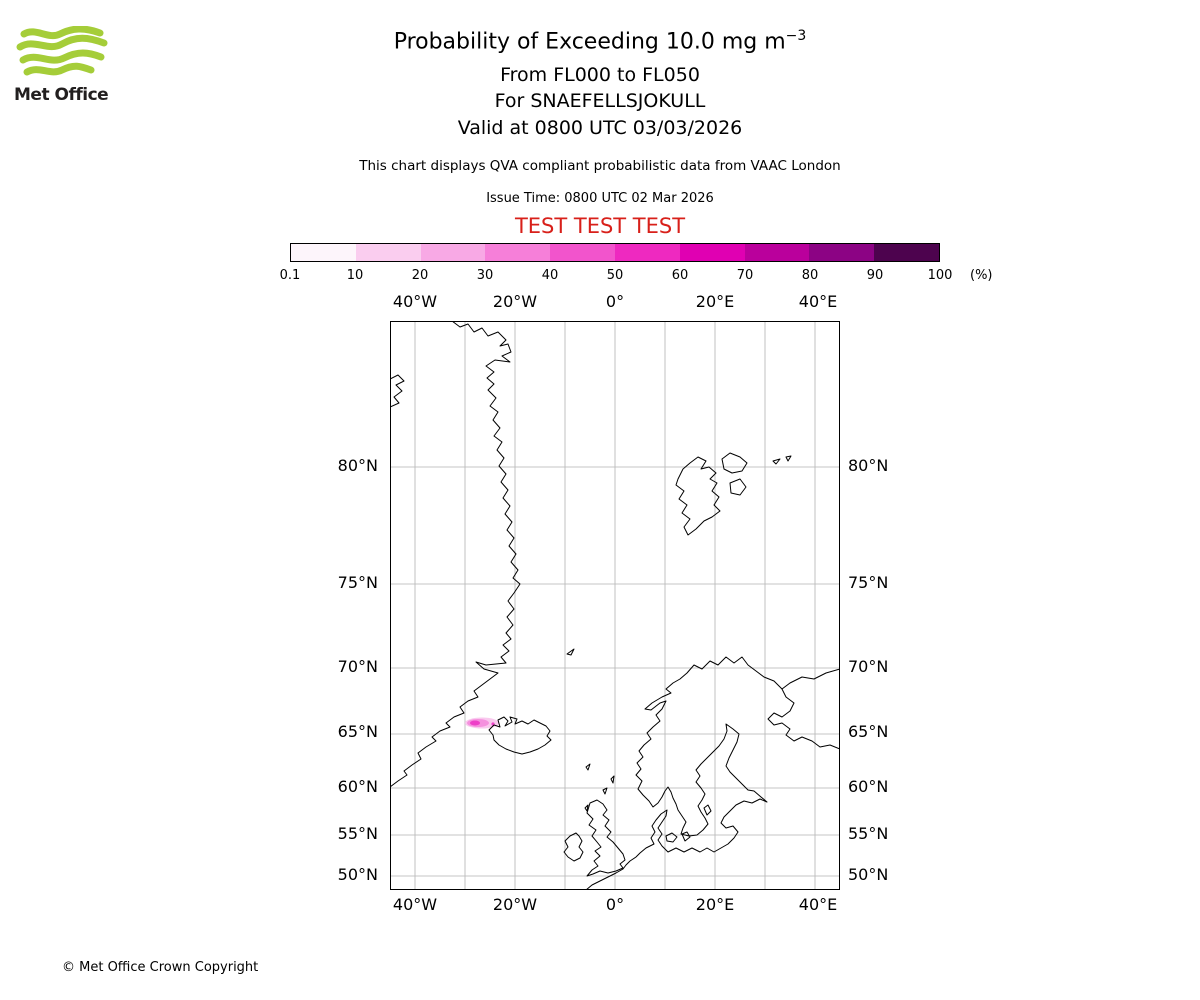  I want to click on lon-label-bottom: 40°W, so click(415, 904).